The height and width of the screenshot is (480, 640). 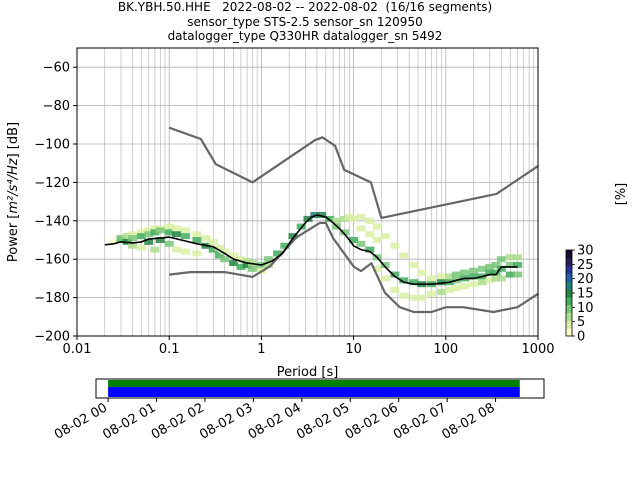 What do you see at coordinates (537, 349) in the screenshot?
I see `x-tick-label: 1000` at bounding box center [537, 349].